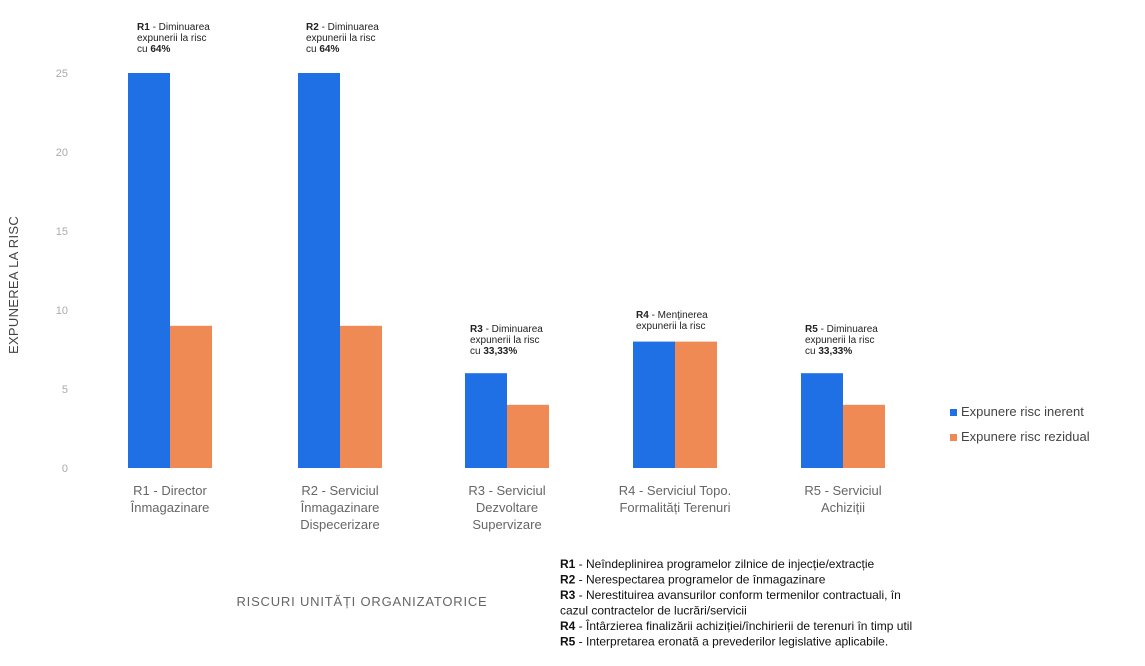 The height and width of the screenshot is (666, 1145). I want to click on x-tick-label: R3 - Serviciul Dezvoltare Supervizare, so click(506, 507).